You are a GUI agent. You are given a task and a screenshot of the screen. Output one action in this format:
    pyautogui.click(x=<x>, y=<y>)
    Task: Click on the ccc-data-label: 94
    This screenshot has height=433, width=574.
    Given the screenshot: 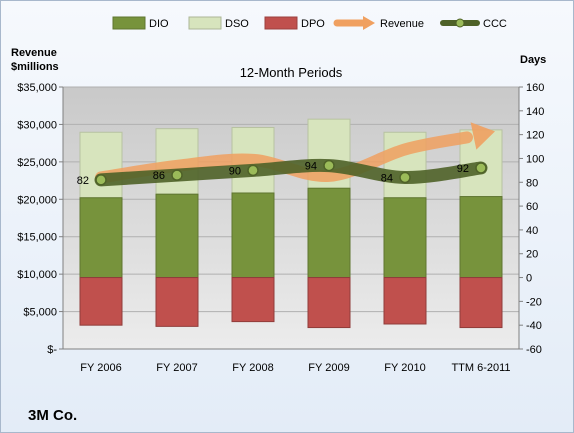 What is the action you would take?
    pyautogui.click(x=311, y=167)
    